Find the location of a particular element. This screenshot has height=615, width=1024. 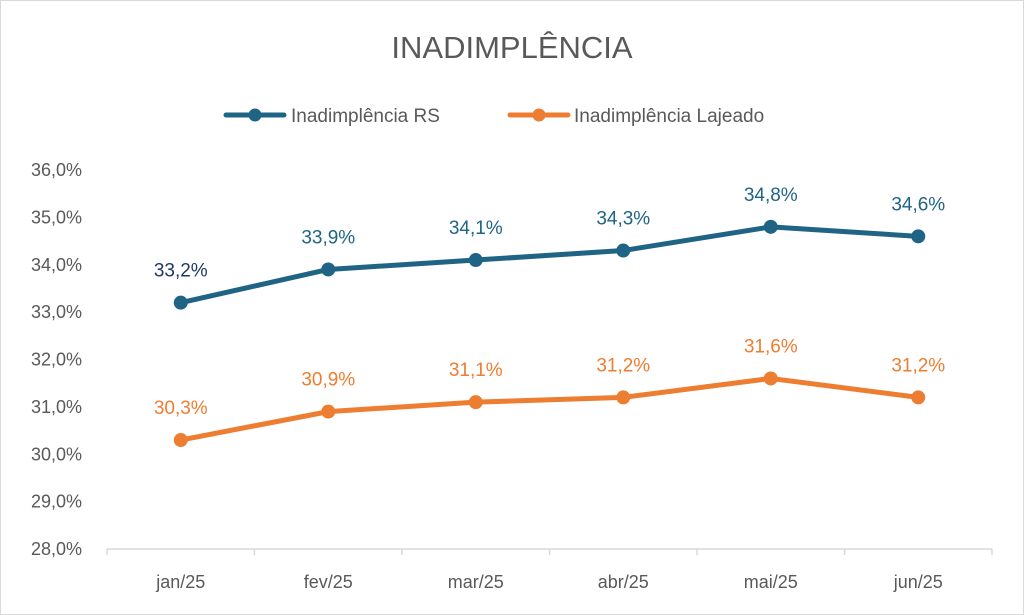

y-tick-label: 30,0% is located at coordinates (56, 454).